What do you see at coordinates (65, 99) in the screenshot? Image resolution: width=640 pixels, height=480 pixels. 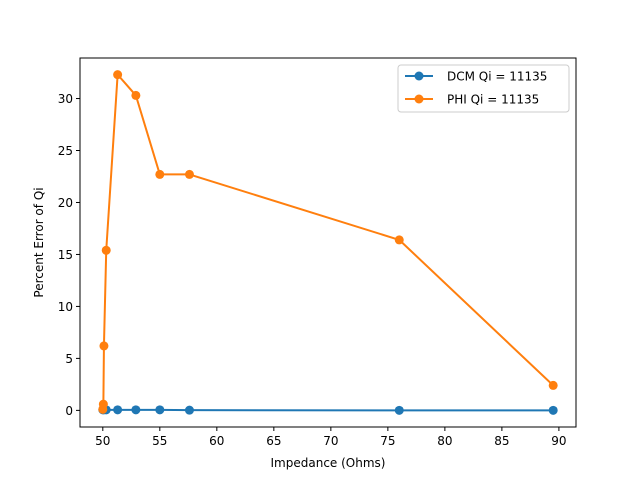 I see `y-tick-label: 30` at bounding box center [65, 99].